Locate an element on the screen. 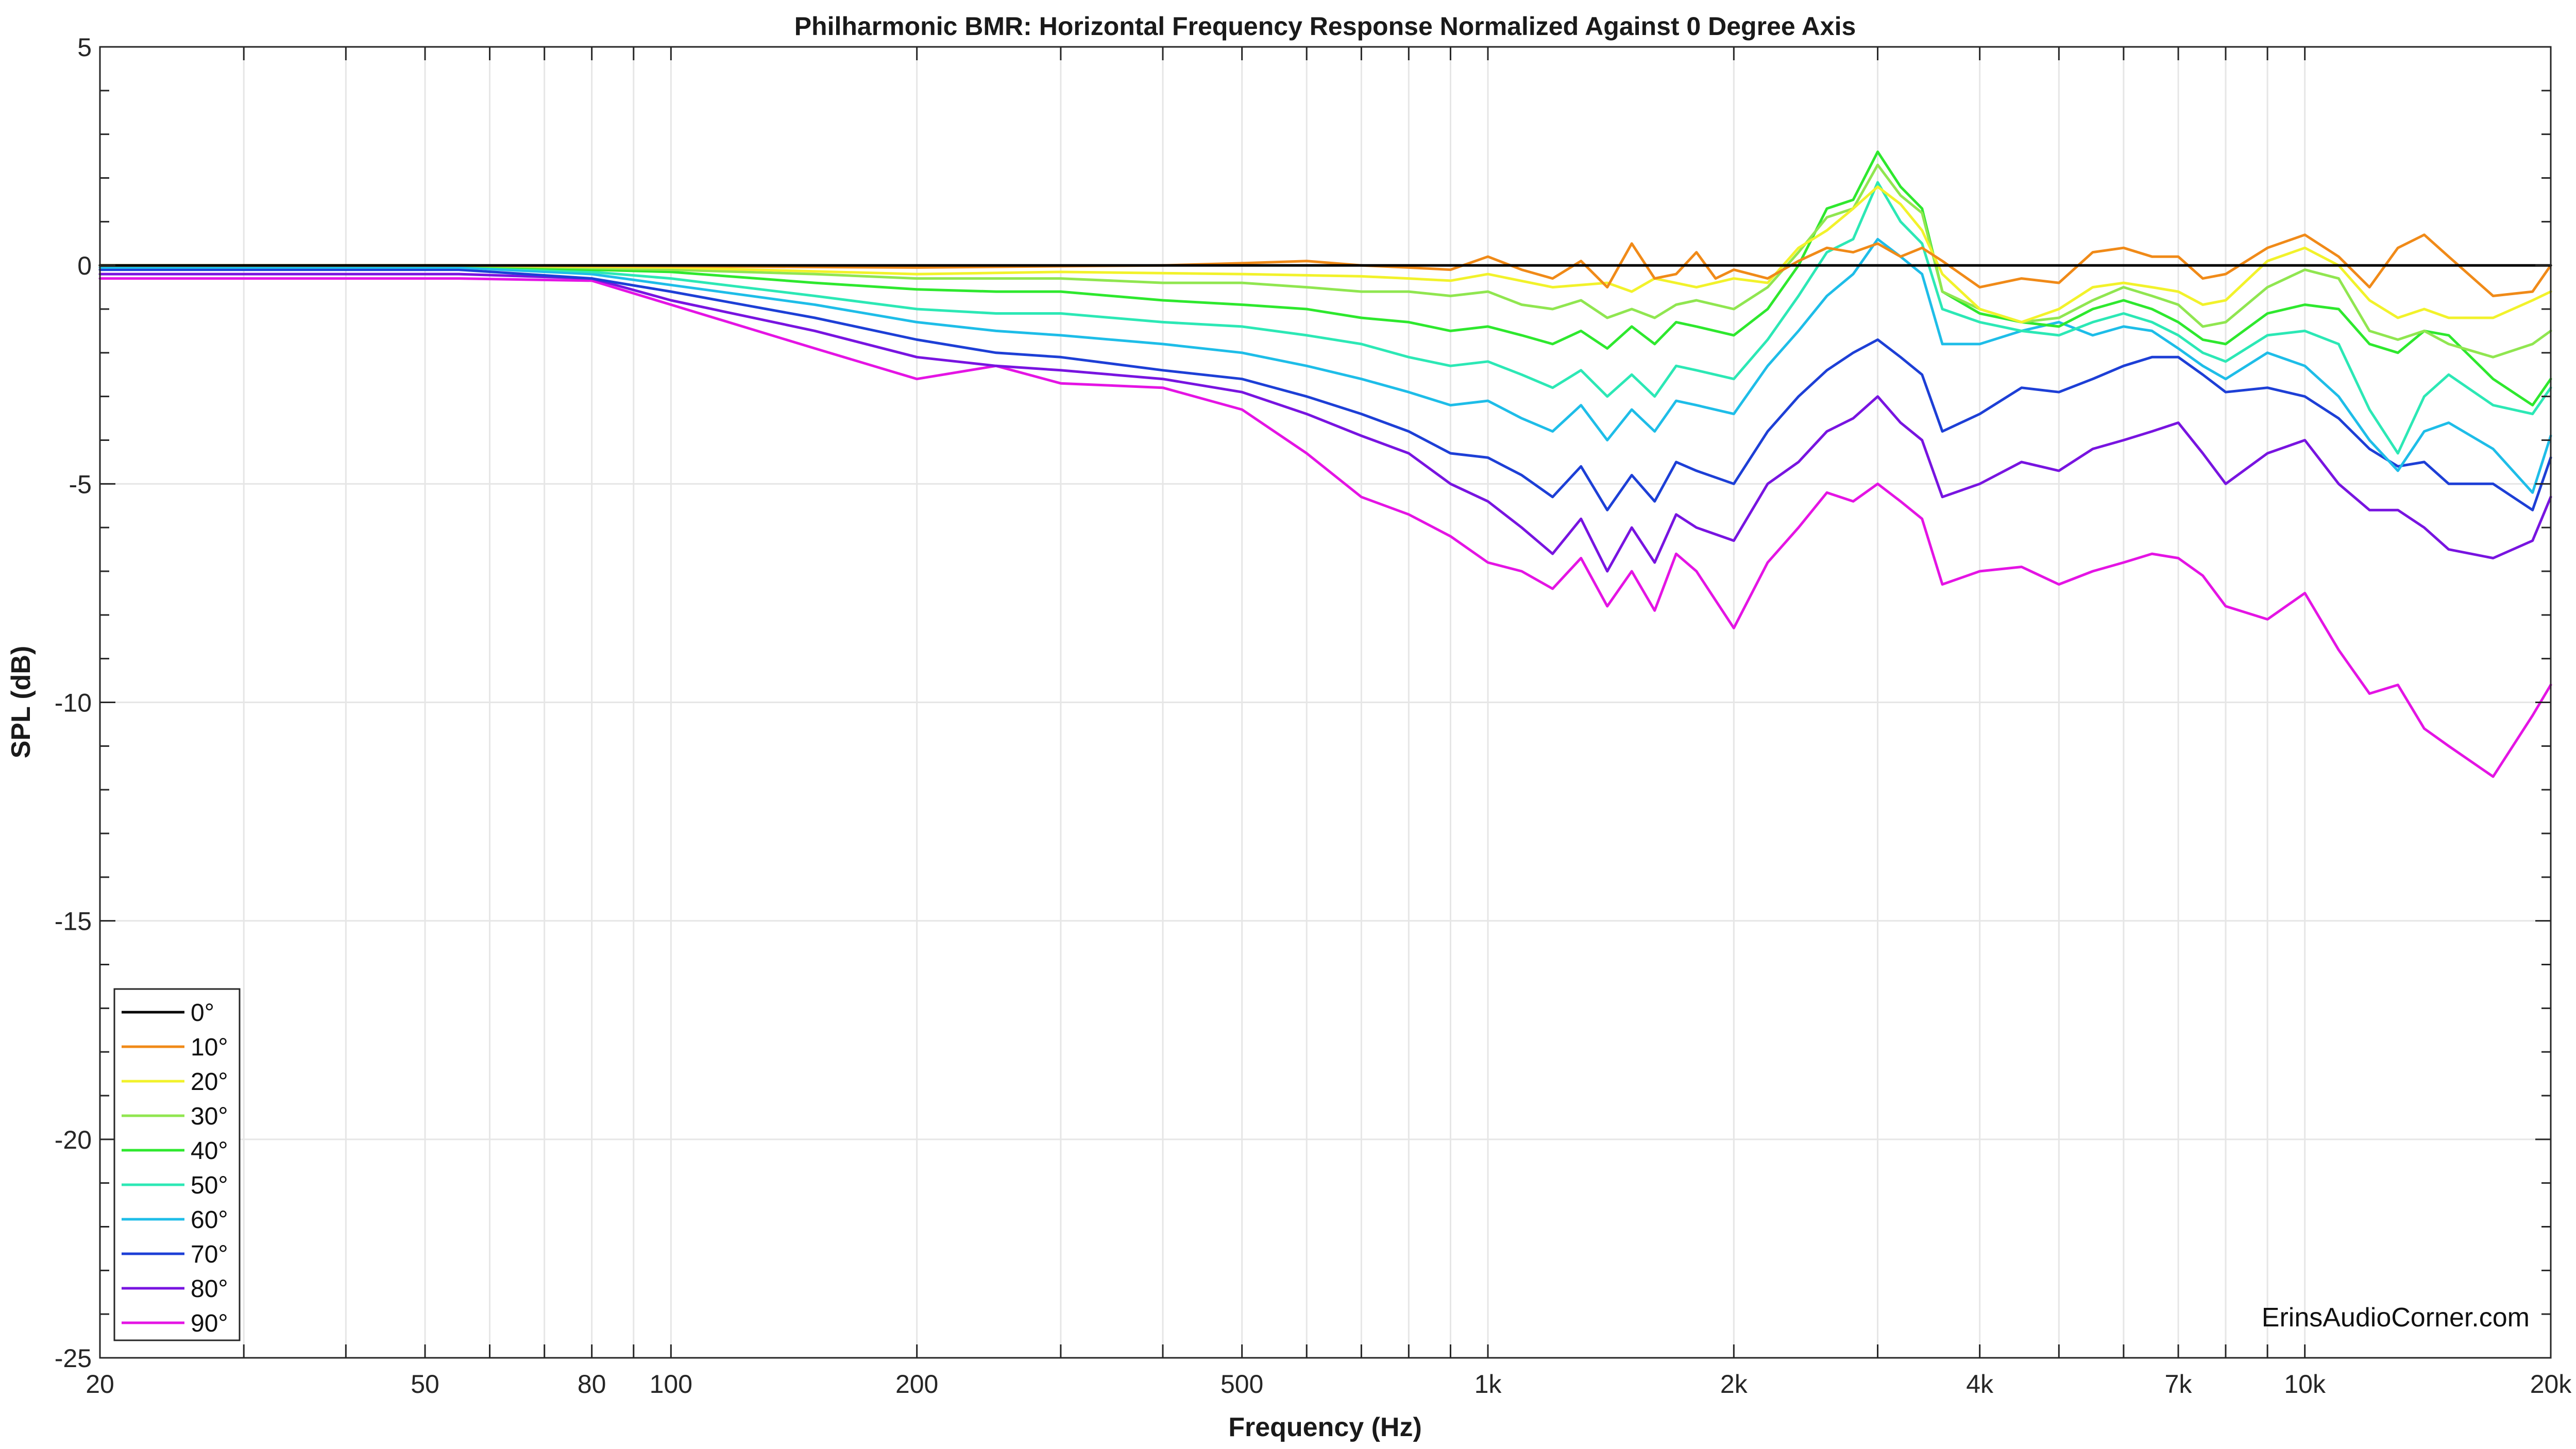  legend-label: 20° is located at coordinates (209, 1082).